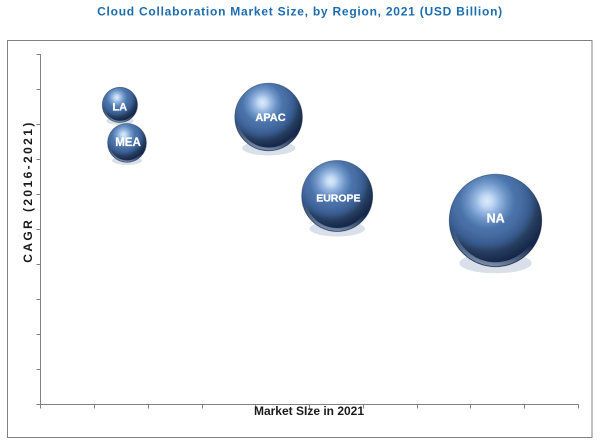  Describe the element at coordinates (338, 198) in the screenshot. I see `svg-text: EUROPE` at that location.